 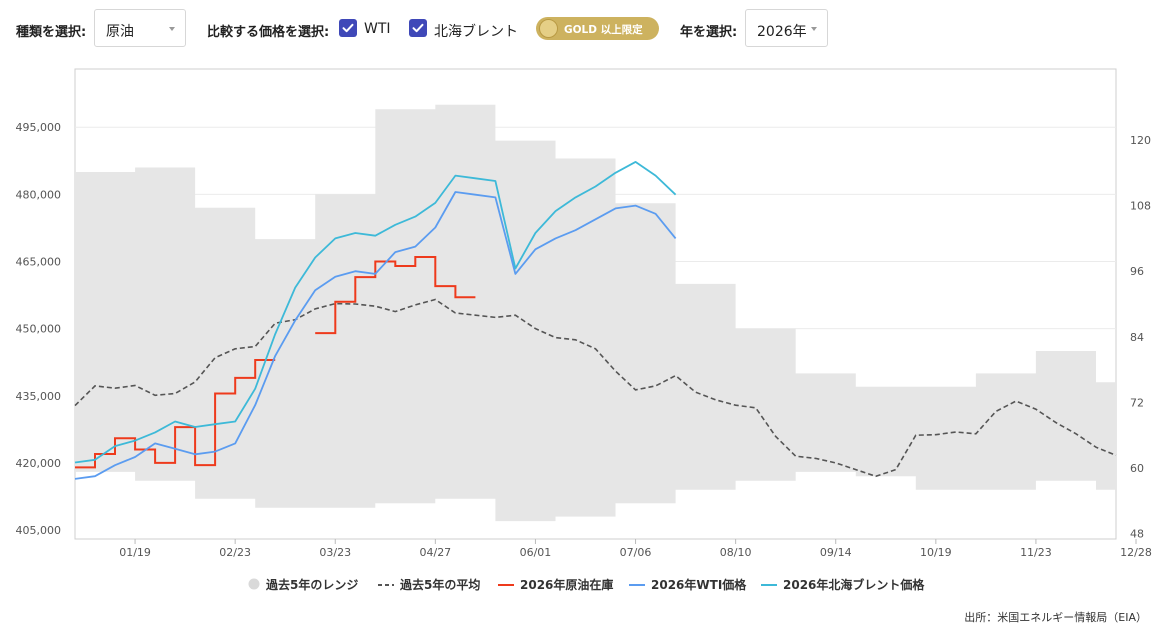 I want to click on x-tick-label: 09/14, so click(x=836, y=552).